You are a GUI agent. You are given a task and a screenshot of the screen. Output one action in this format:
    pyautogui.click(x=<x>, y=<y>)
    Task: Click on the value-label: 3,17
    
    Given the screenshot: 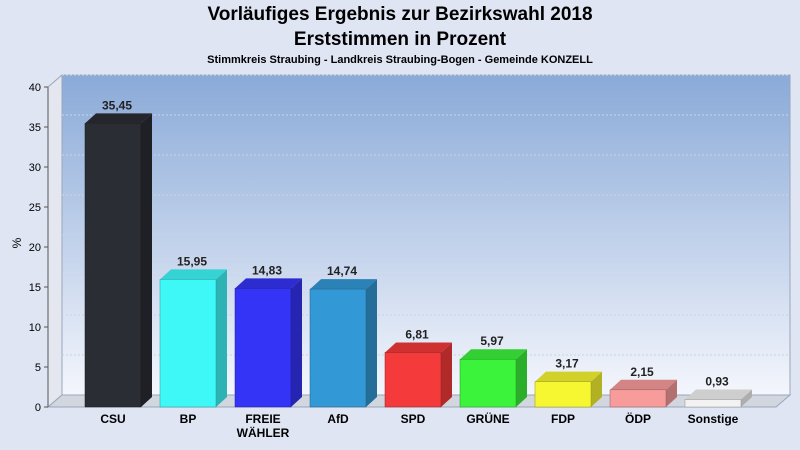 What is the action you would take?
    pyautogui.click(x=567, y=364)
    